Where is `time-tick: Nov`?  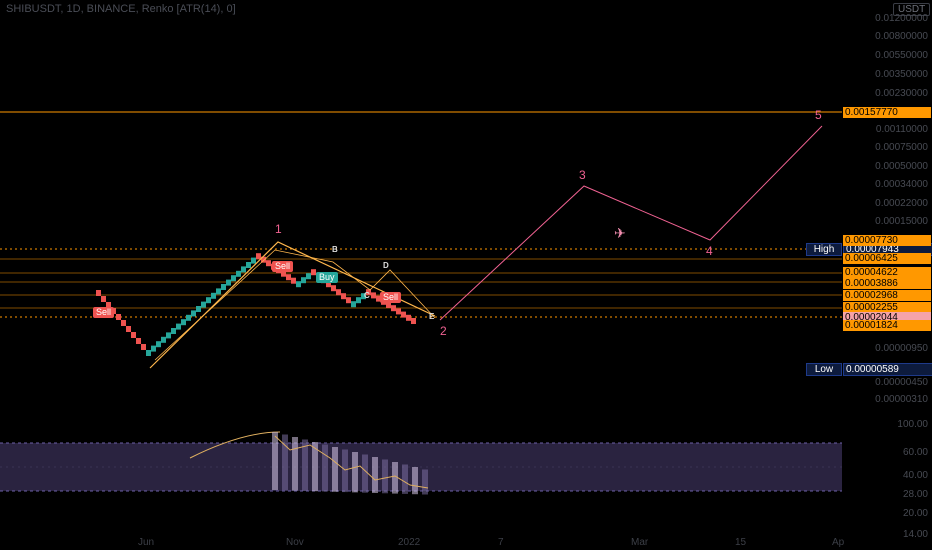
time-tick: Nov is located at coordinates (295, 542).